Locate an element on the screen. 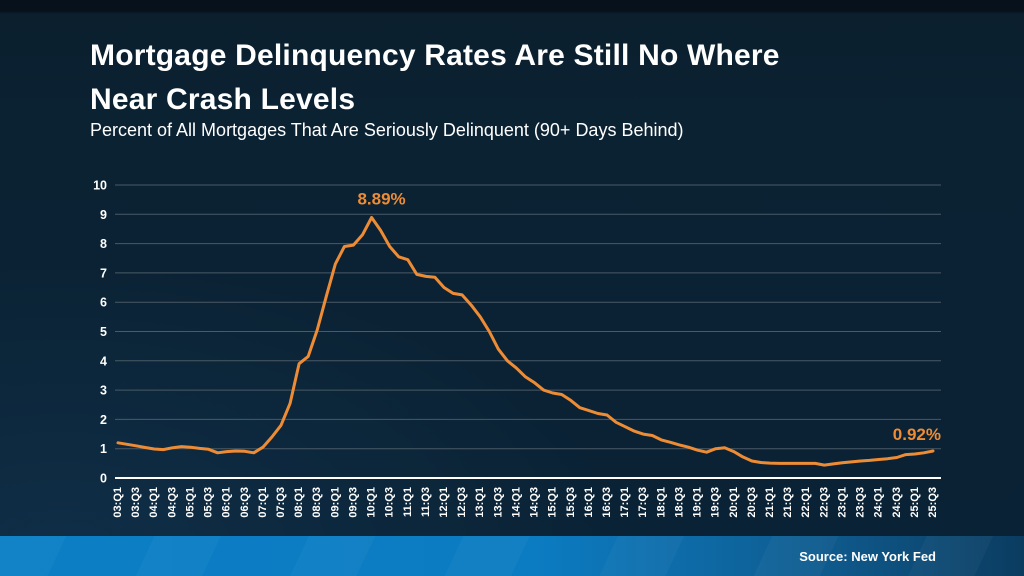 This screenshot has height=576, width=1024. x-tick-label: 21:Q3 is located at coordinates (788, 502).